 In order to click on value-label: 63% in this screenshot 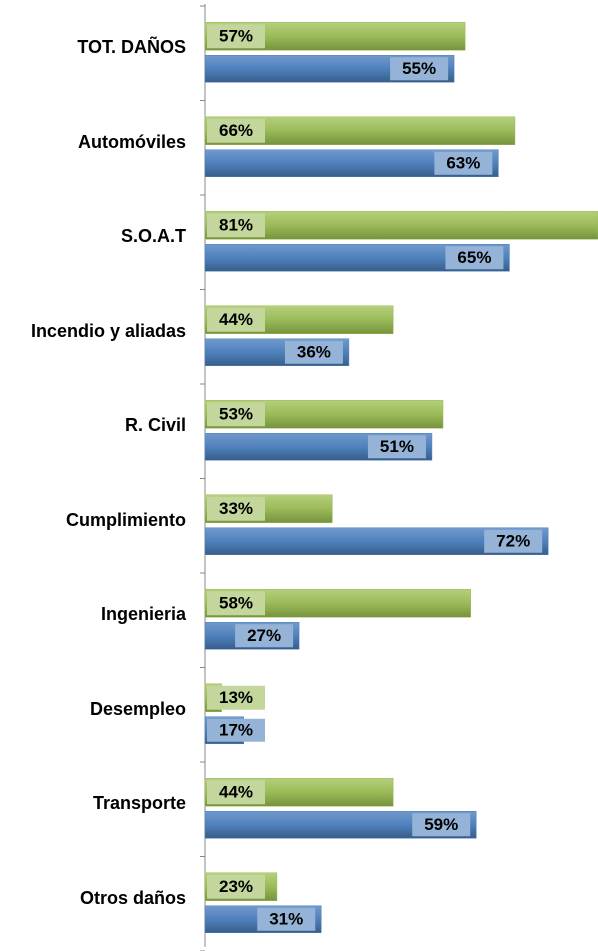, I will do `click(463, 163)`.